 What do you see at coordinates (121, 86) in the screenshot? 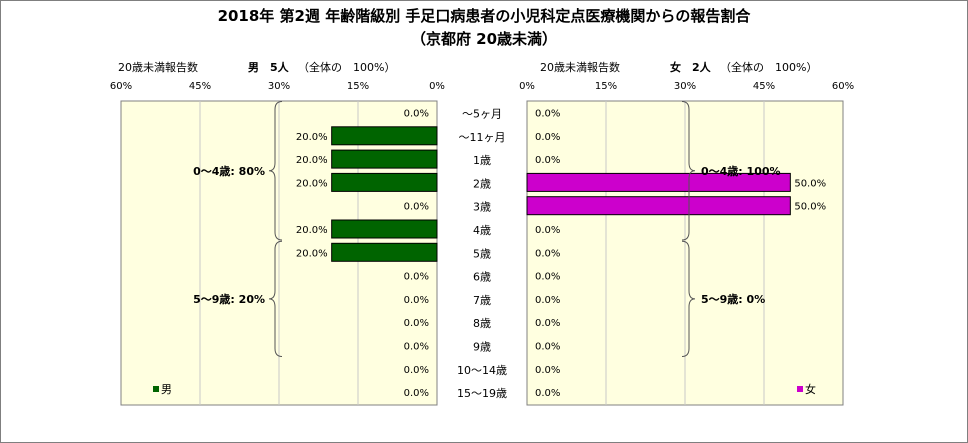
I see `tick-label-left: 60%` at bounding box center [121, 86].